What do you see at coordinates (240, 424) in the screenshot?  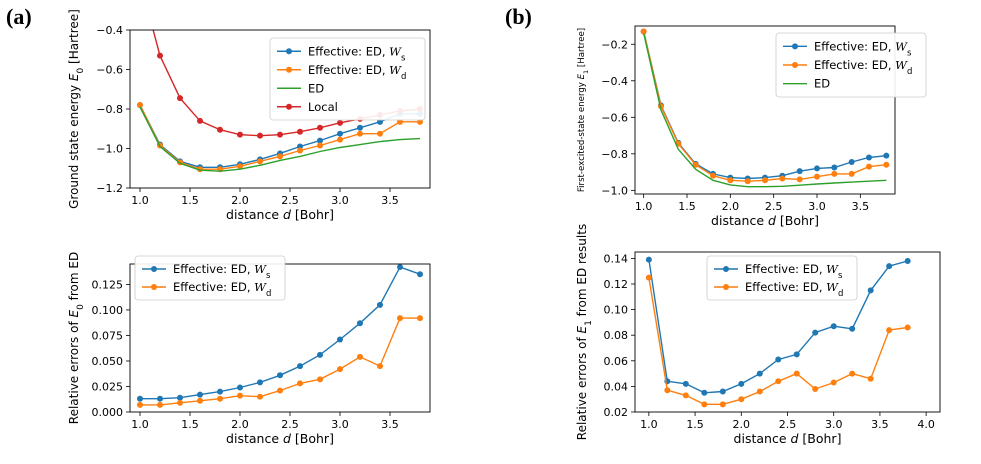 I see `x-tick-label: 2.0` at bounding box center [240, 424].